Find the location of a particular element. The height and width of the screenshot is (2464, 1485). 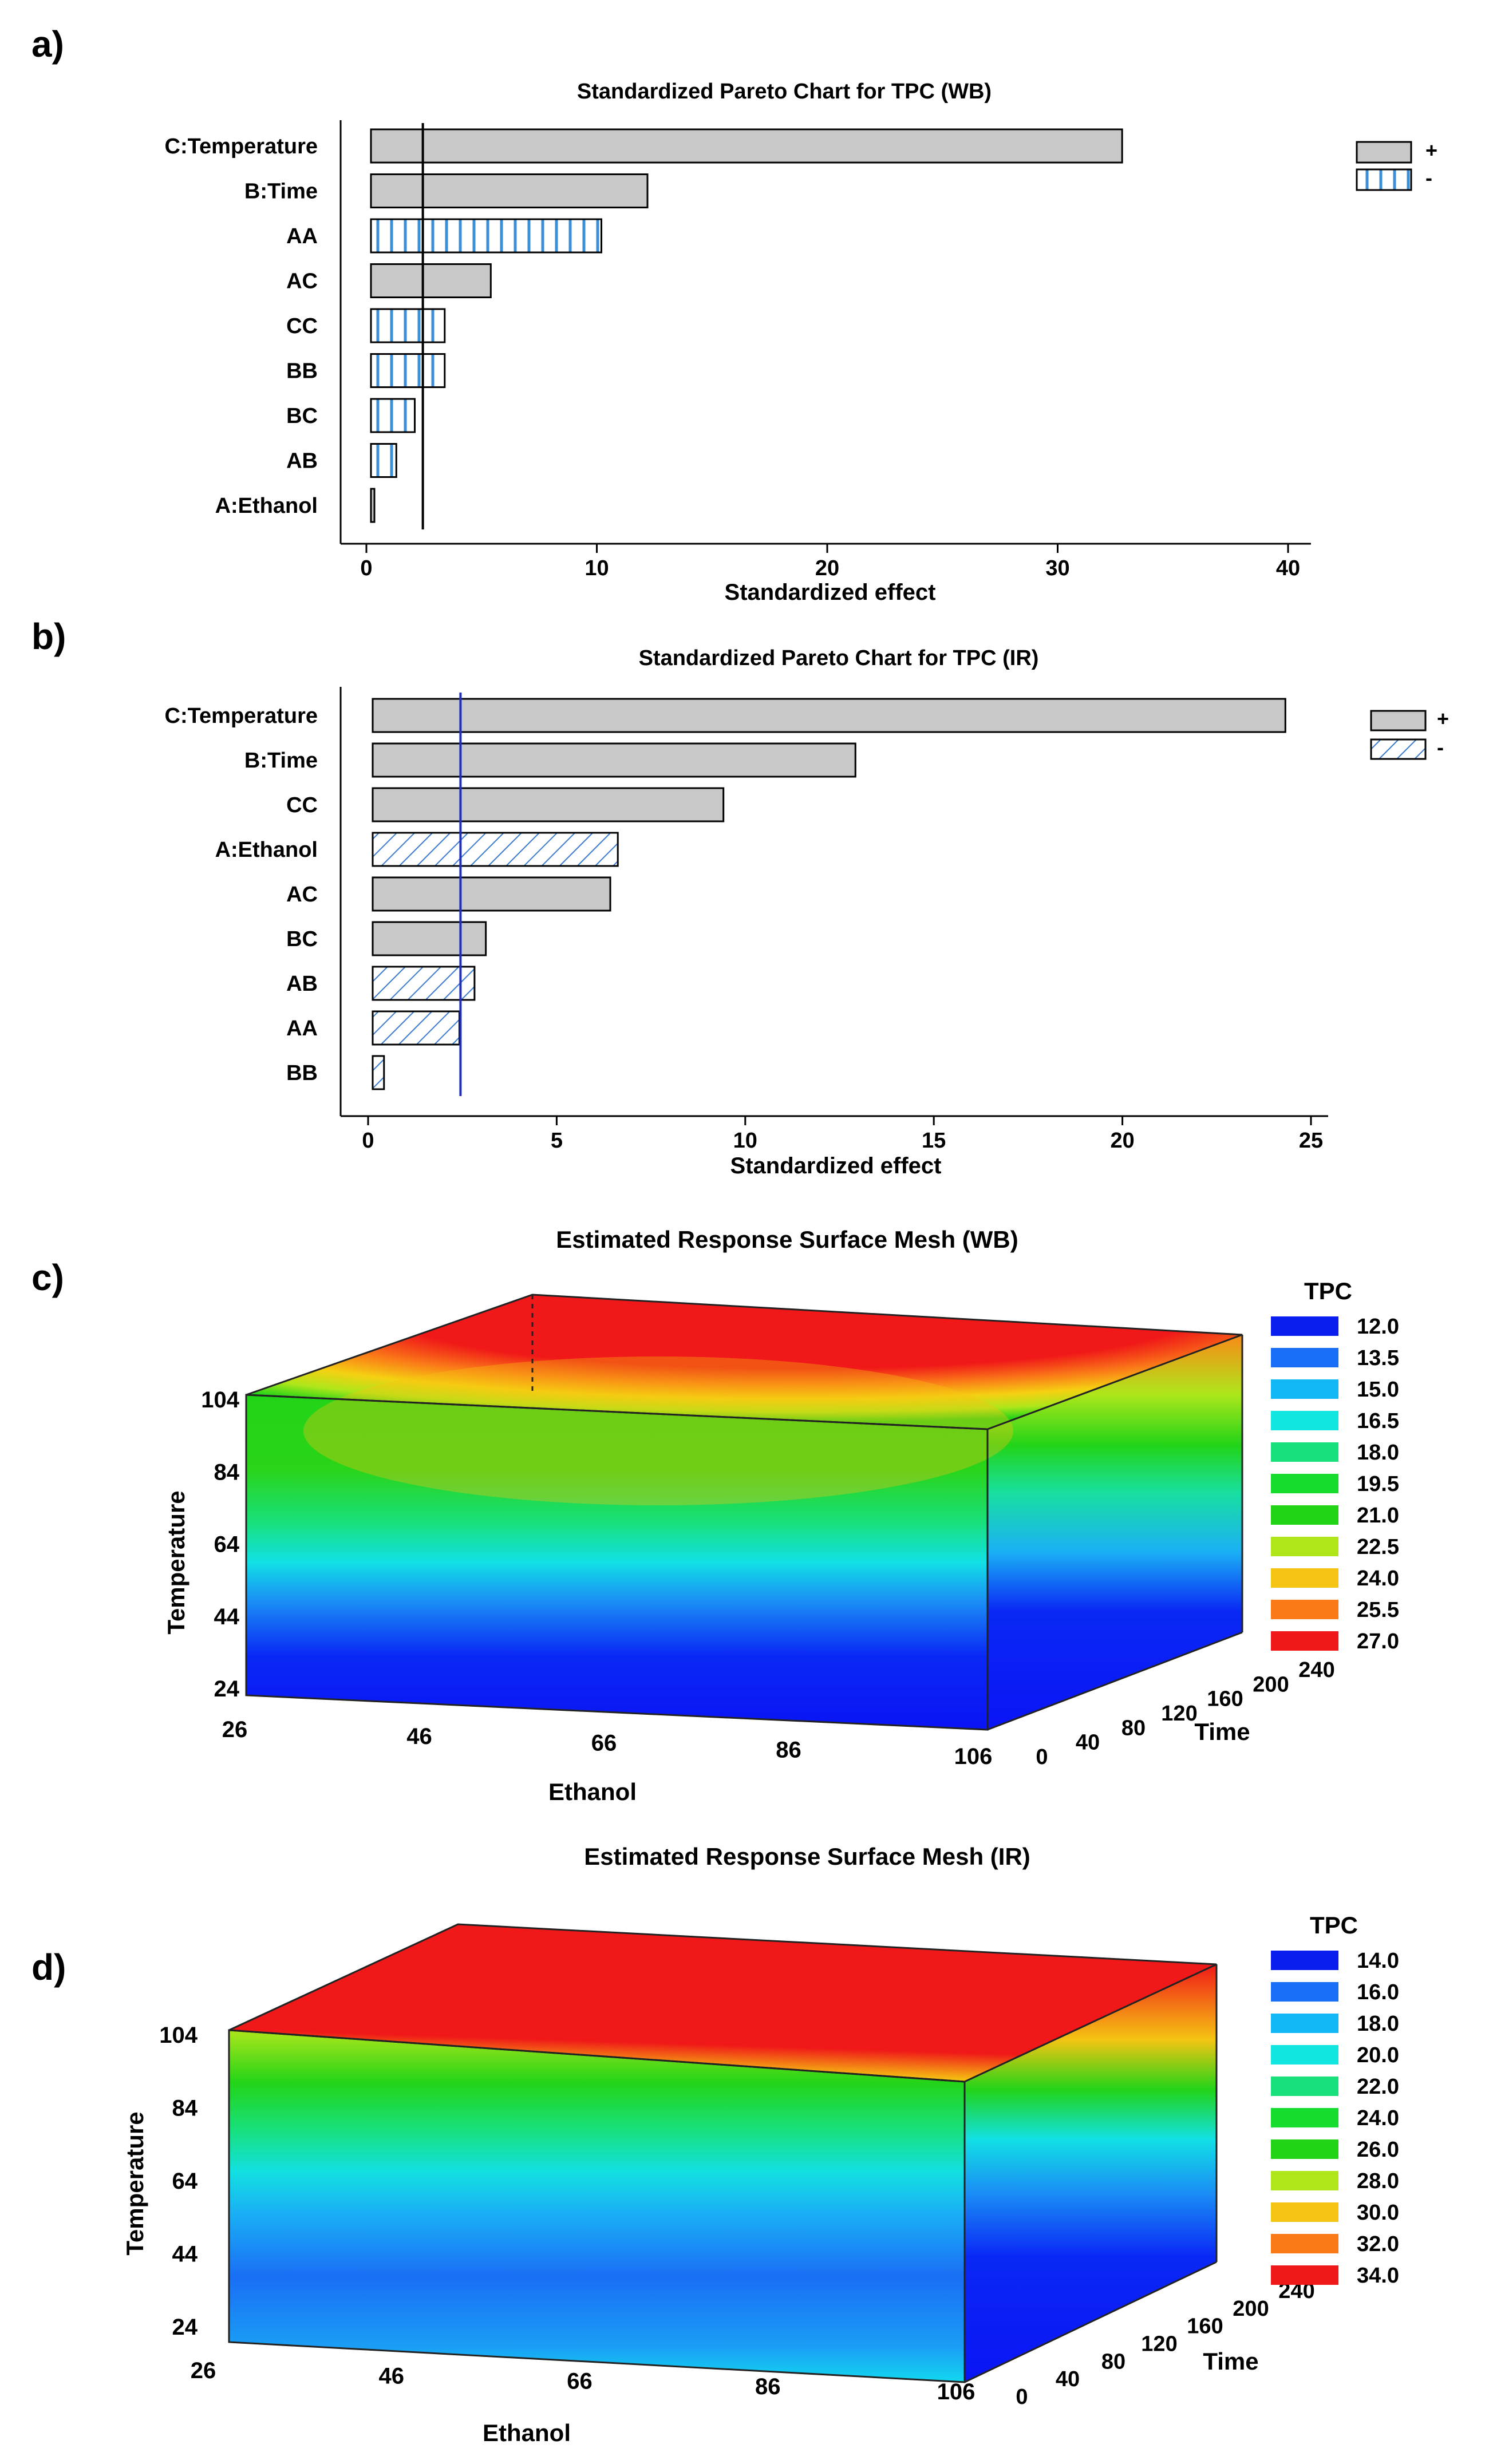

y-tick-label: 0 is located at coordinates (1022, 2397).